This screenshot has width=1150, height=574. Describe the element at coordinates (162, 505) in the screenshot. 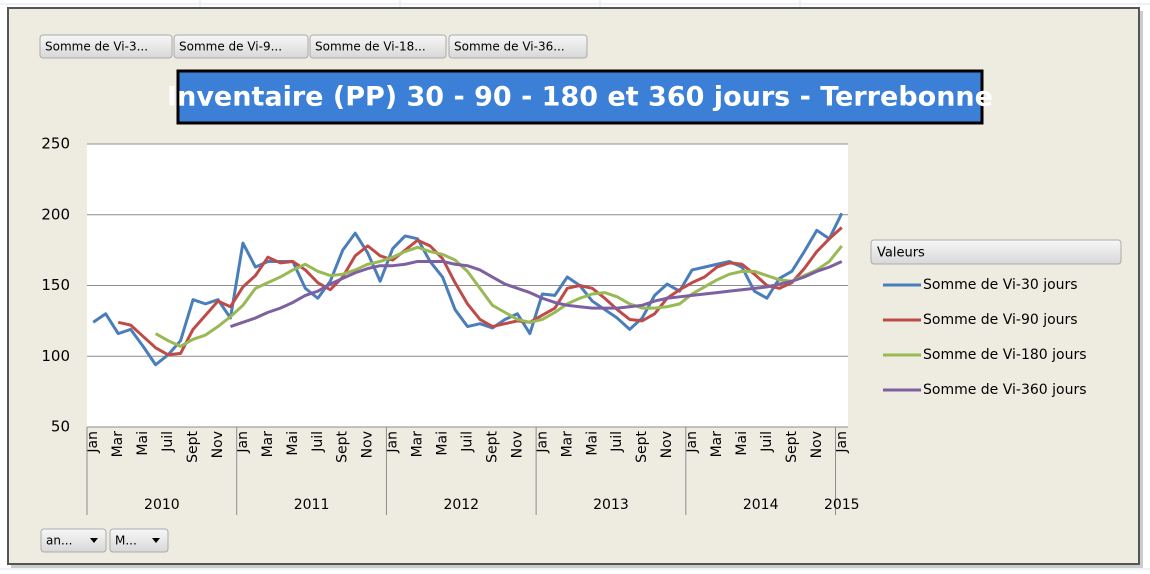

I see `year-label: 2010` at that location.